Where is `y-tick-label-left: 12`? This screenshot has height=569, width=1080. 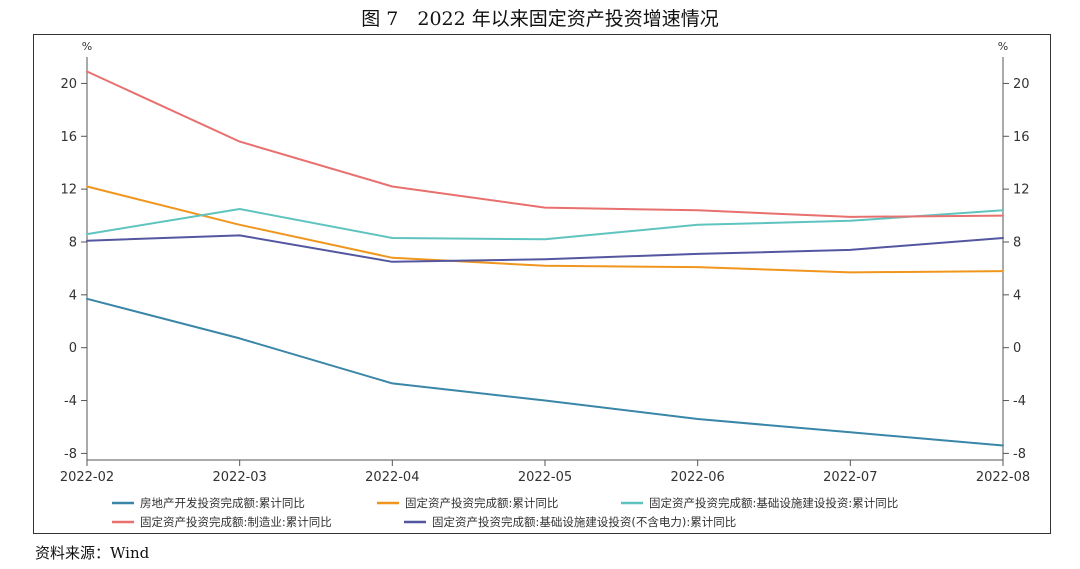 y-tick-label-left: 12 is located at coordinates (68, 190).